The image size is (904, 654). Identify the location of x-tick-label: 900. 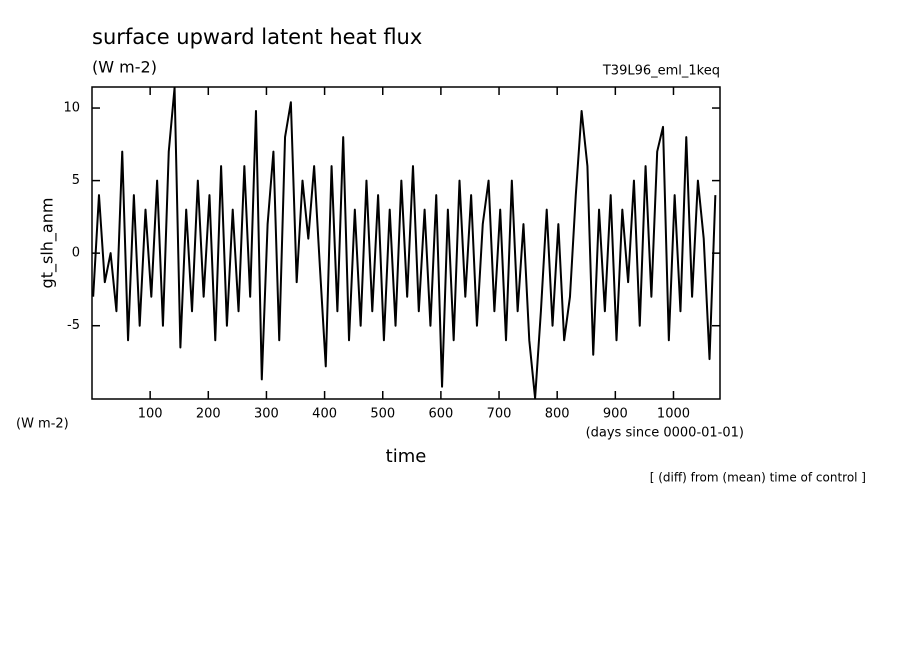
(615, 414).